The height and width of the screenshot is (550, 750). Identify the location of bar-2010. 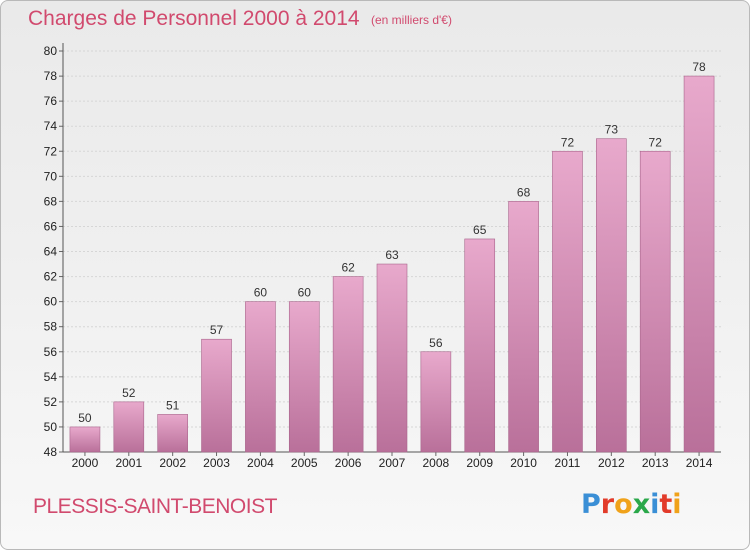
(523, 327).